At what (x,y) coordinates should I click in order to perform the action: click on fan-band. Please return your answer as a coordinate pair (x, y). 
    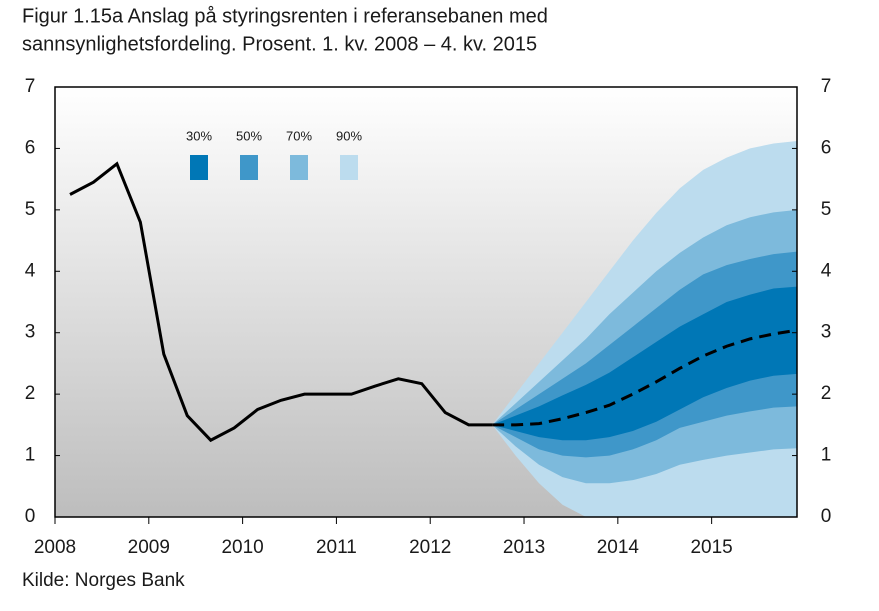
    Looking at the image, I should click on (644, 363).